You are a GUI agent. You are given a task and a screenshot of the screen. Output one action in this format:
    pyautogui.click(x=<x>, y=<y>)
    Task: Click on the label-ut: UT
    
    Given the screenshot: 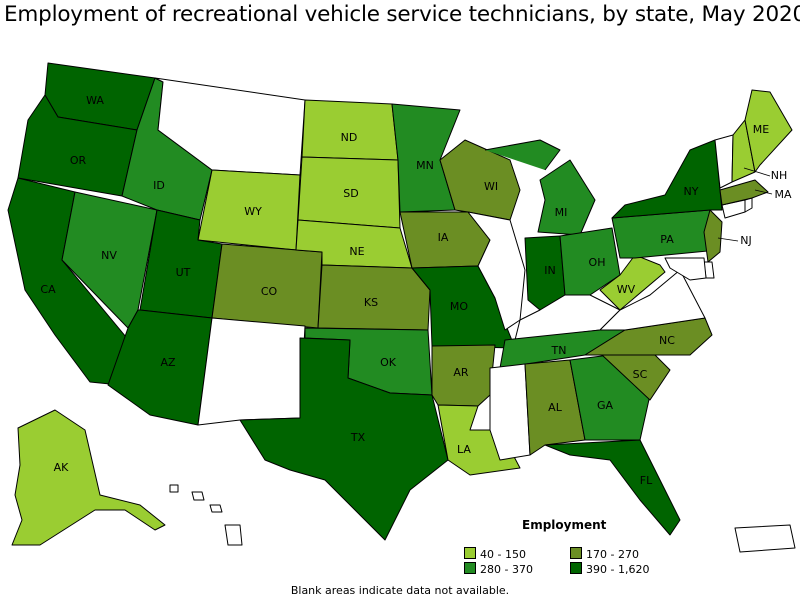 What is the action you would take?
    pyautogui.click(x=183, y=272)
    